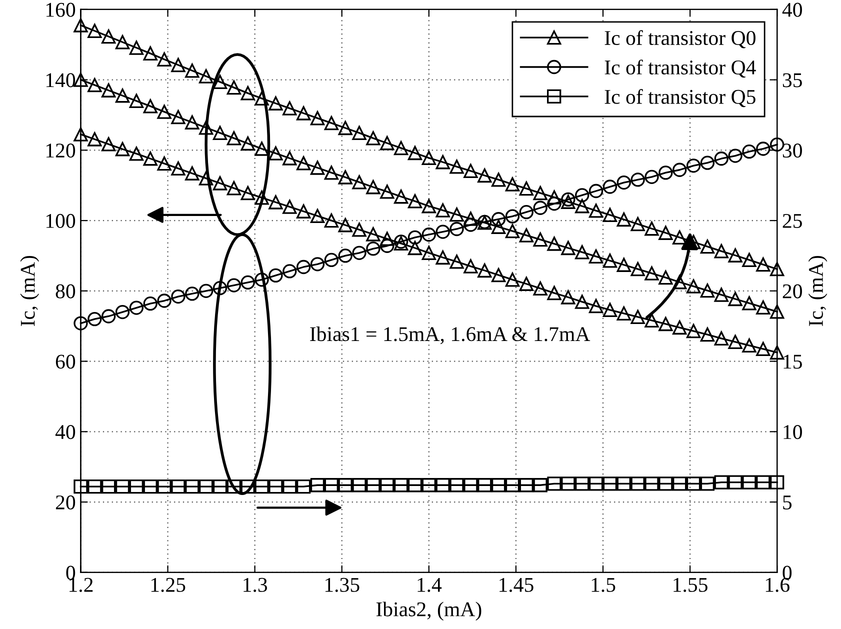 The width and height of the screenshot is (841, 629). Describe the element at coordinates (61, 221) in the screenshot. I see `y-tick-label: 100` at that location.